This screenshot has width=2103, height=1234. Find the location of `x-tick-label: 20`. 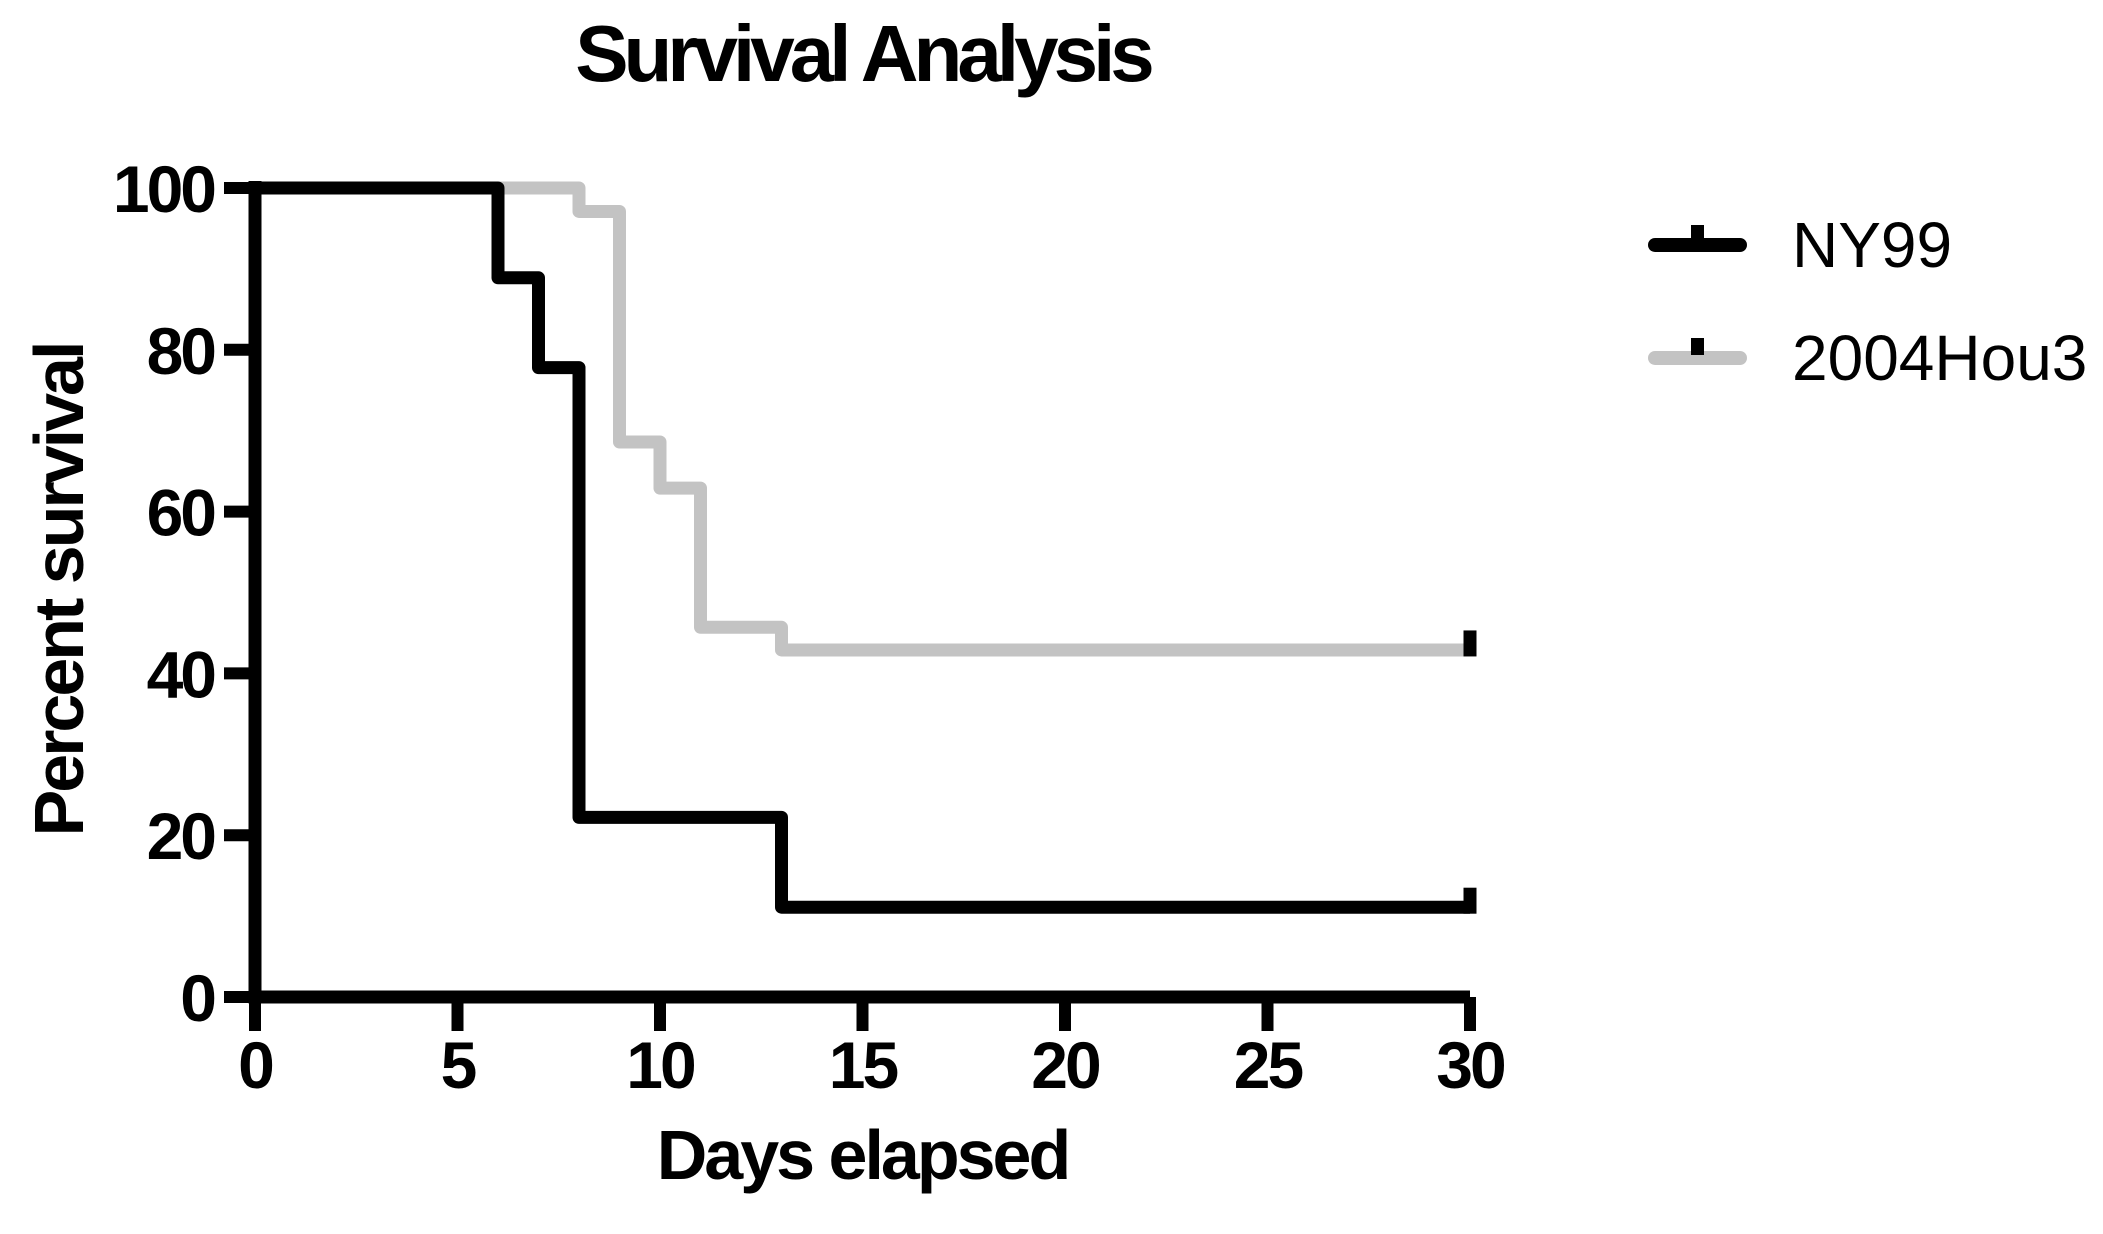

x-tick-label: 20 is located at coordinates (1065, 1065).